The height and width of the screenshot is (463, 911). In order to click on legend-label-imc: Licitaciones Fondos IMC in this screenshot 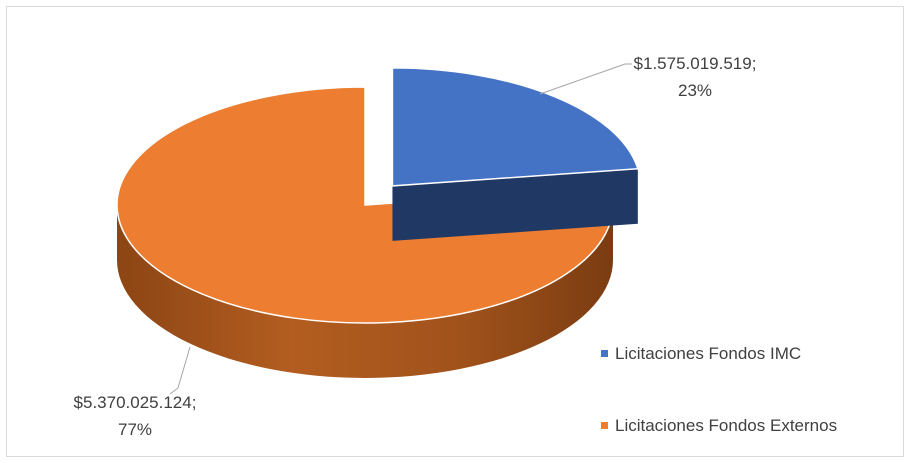, I will do `click(708, 353)`.